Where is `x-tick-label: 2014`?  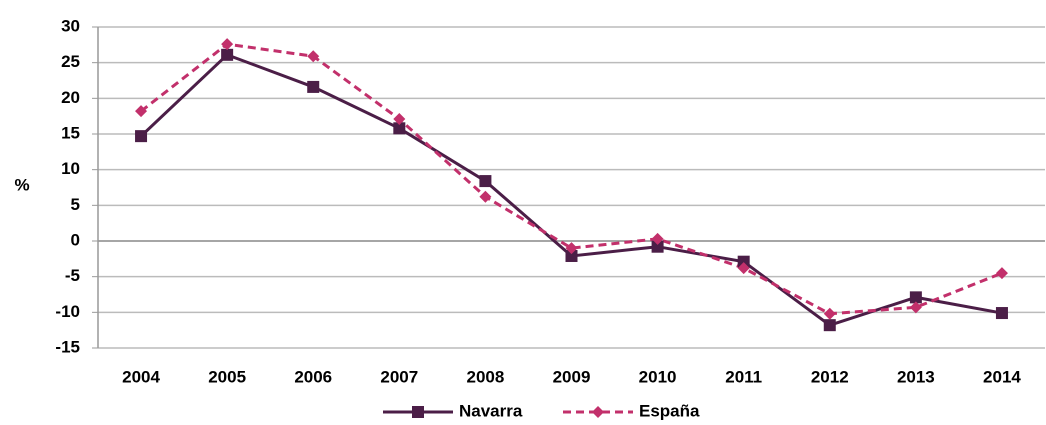 x-tick-label: 2014 is located at coordinates (1002, 376).